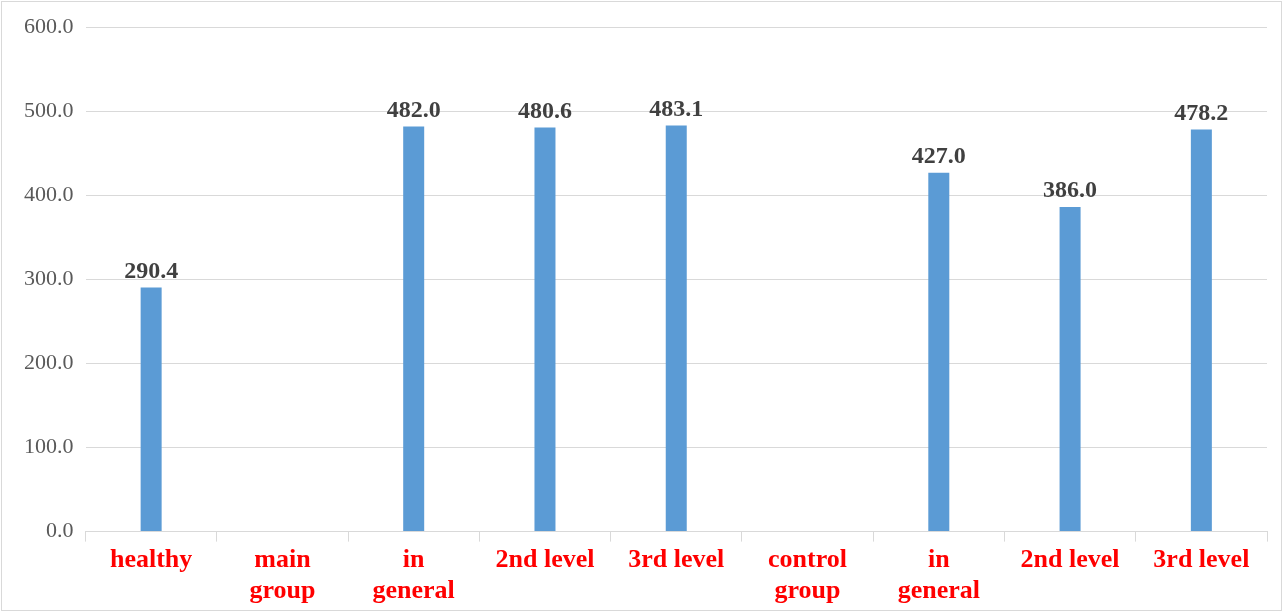  I want to click on y-tick-label: 300.0, so click(49, 278).